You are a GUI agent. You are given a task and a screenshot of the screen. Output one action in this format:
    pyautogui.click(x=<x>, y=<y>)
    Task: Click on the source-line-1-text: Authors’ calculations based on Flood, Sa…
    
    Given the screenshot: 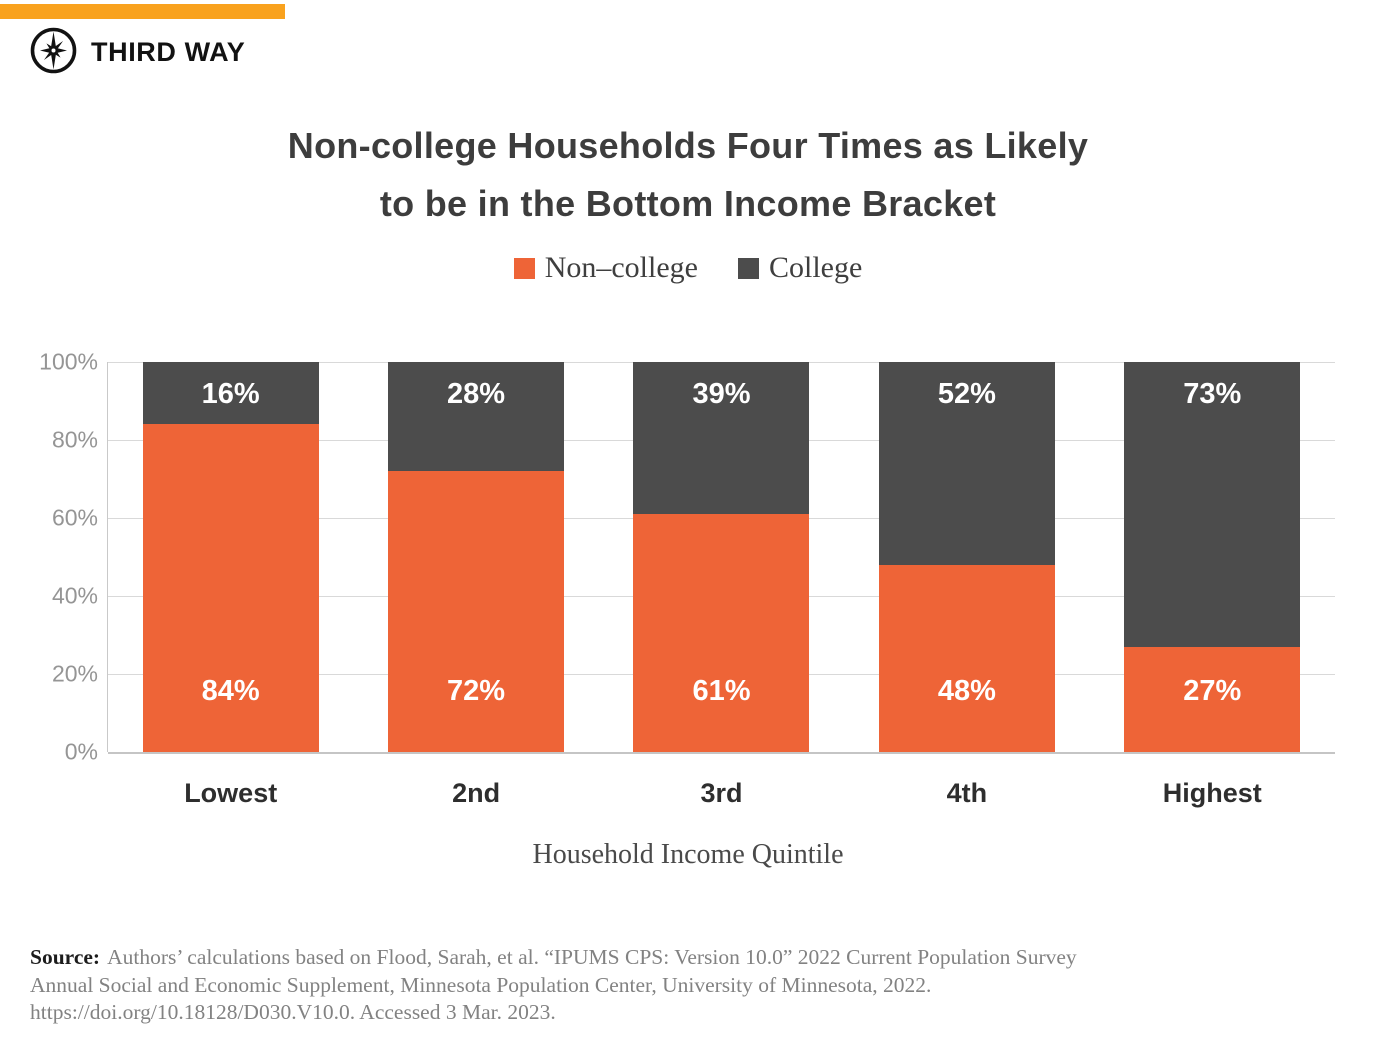 What is the action you would take?
    pyautogui.click(x=592, y=957)
    